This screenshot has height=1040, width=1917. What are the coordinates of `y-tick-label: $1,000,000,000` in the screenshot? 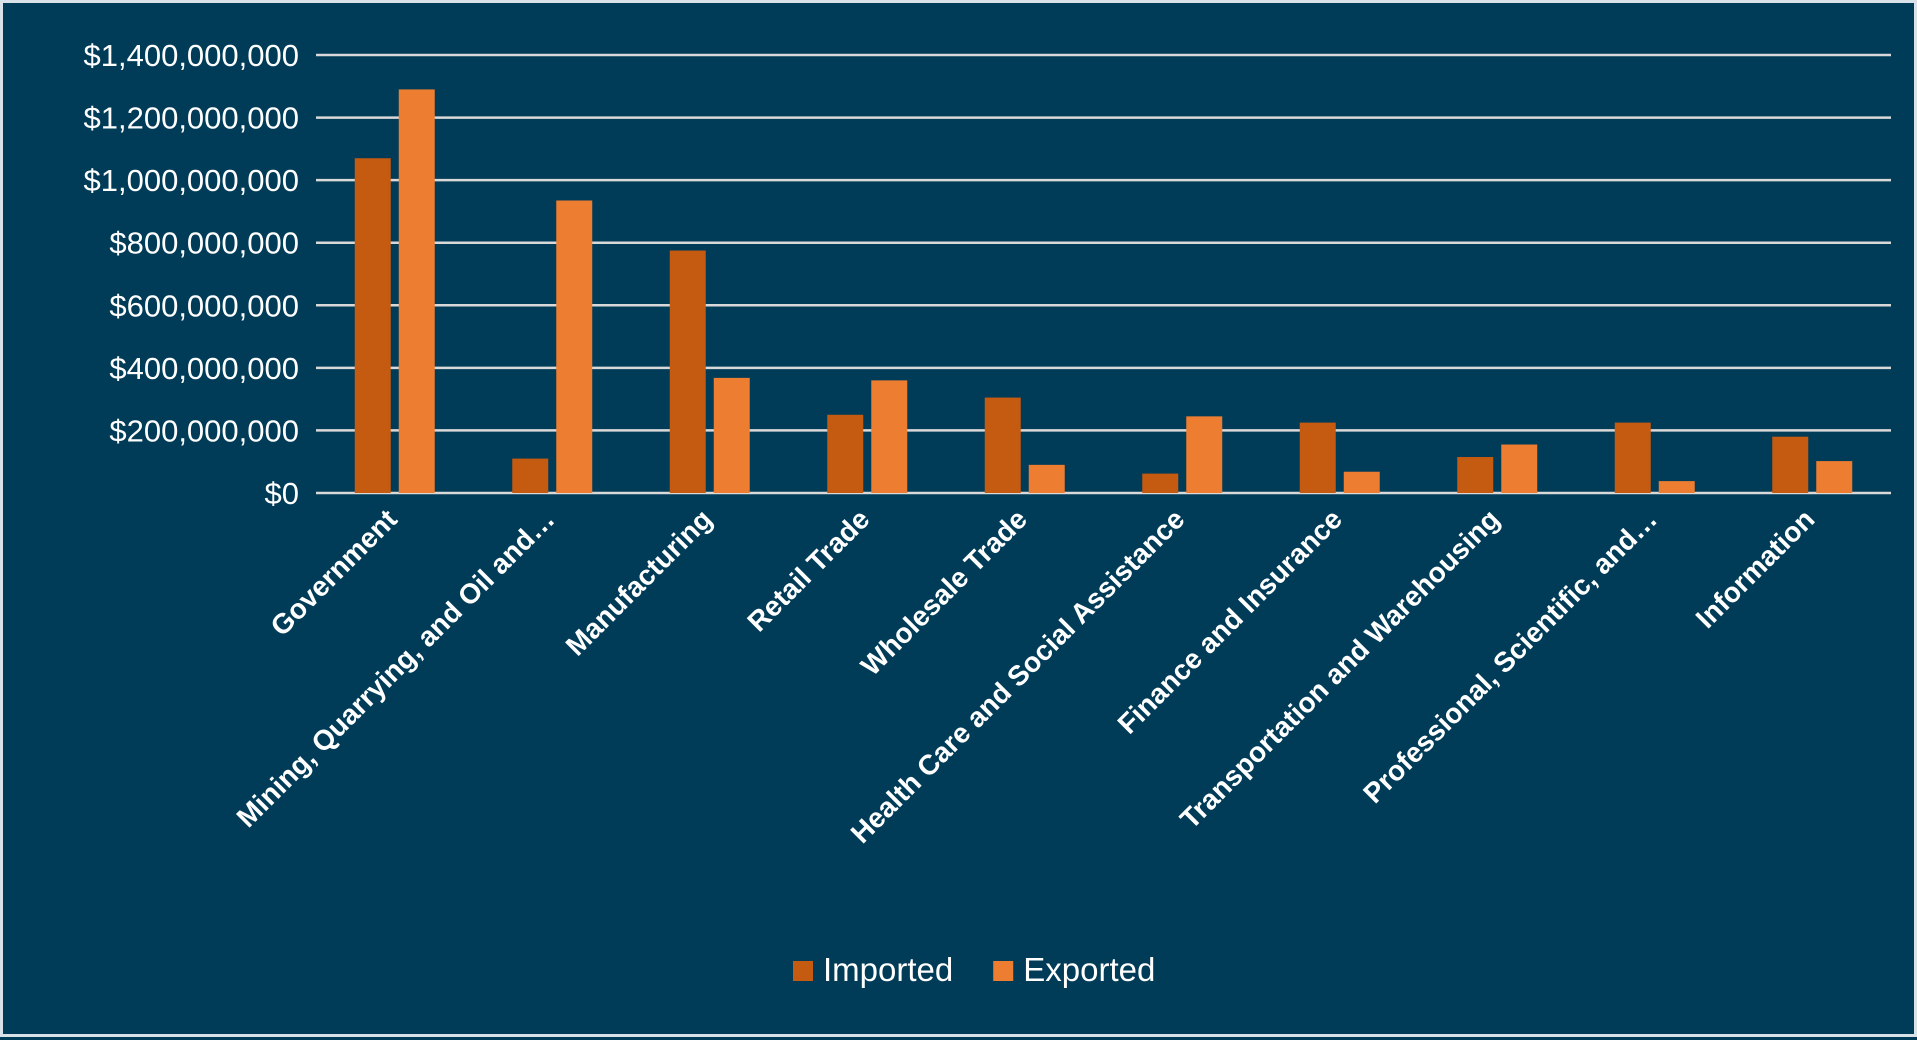 It's located at (192, 180).